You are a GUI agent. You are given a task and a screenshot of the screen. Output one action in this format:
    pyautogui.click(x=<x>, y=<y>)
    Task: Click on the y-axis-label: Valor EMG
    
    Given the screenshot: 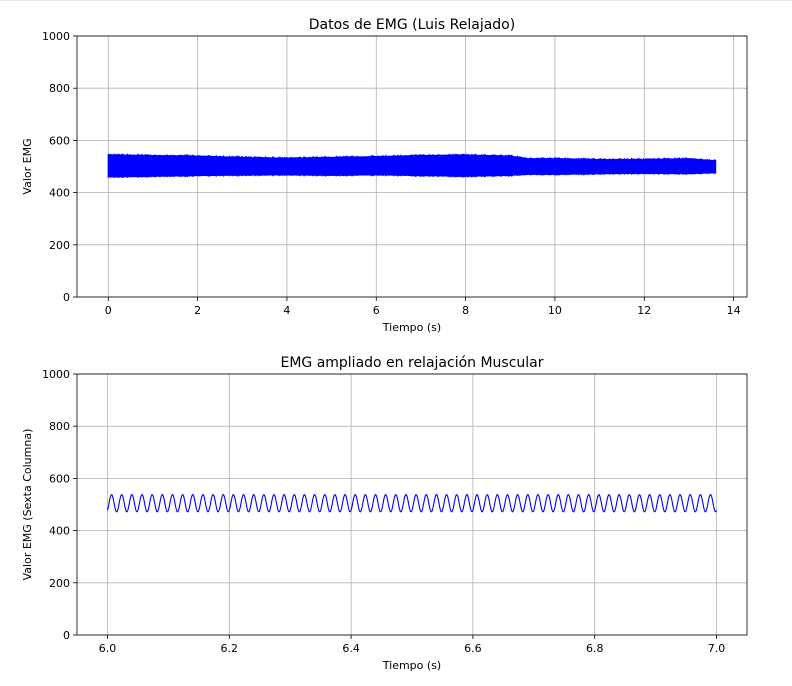 What is the action you would take?
    pyautogui.click(x=27, y=166)
    